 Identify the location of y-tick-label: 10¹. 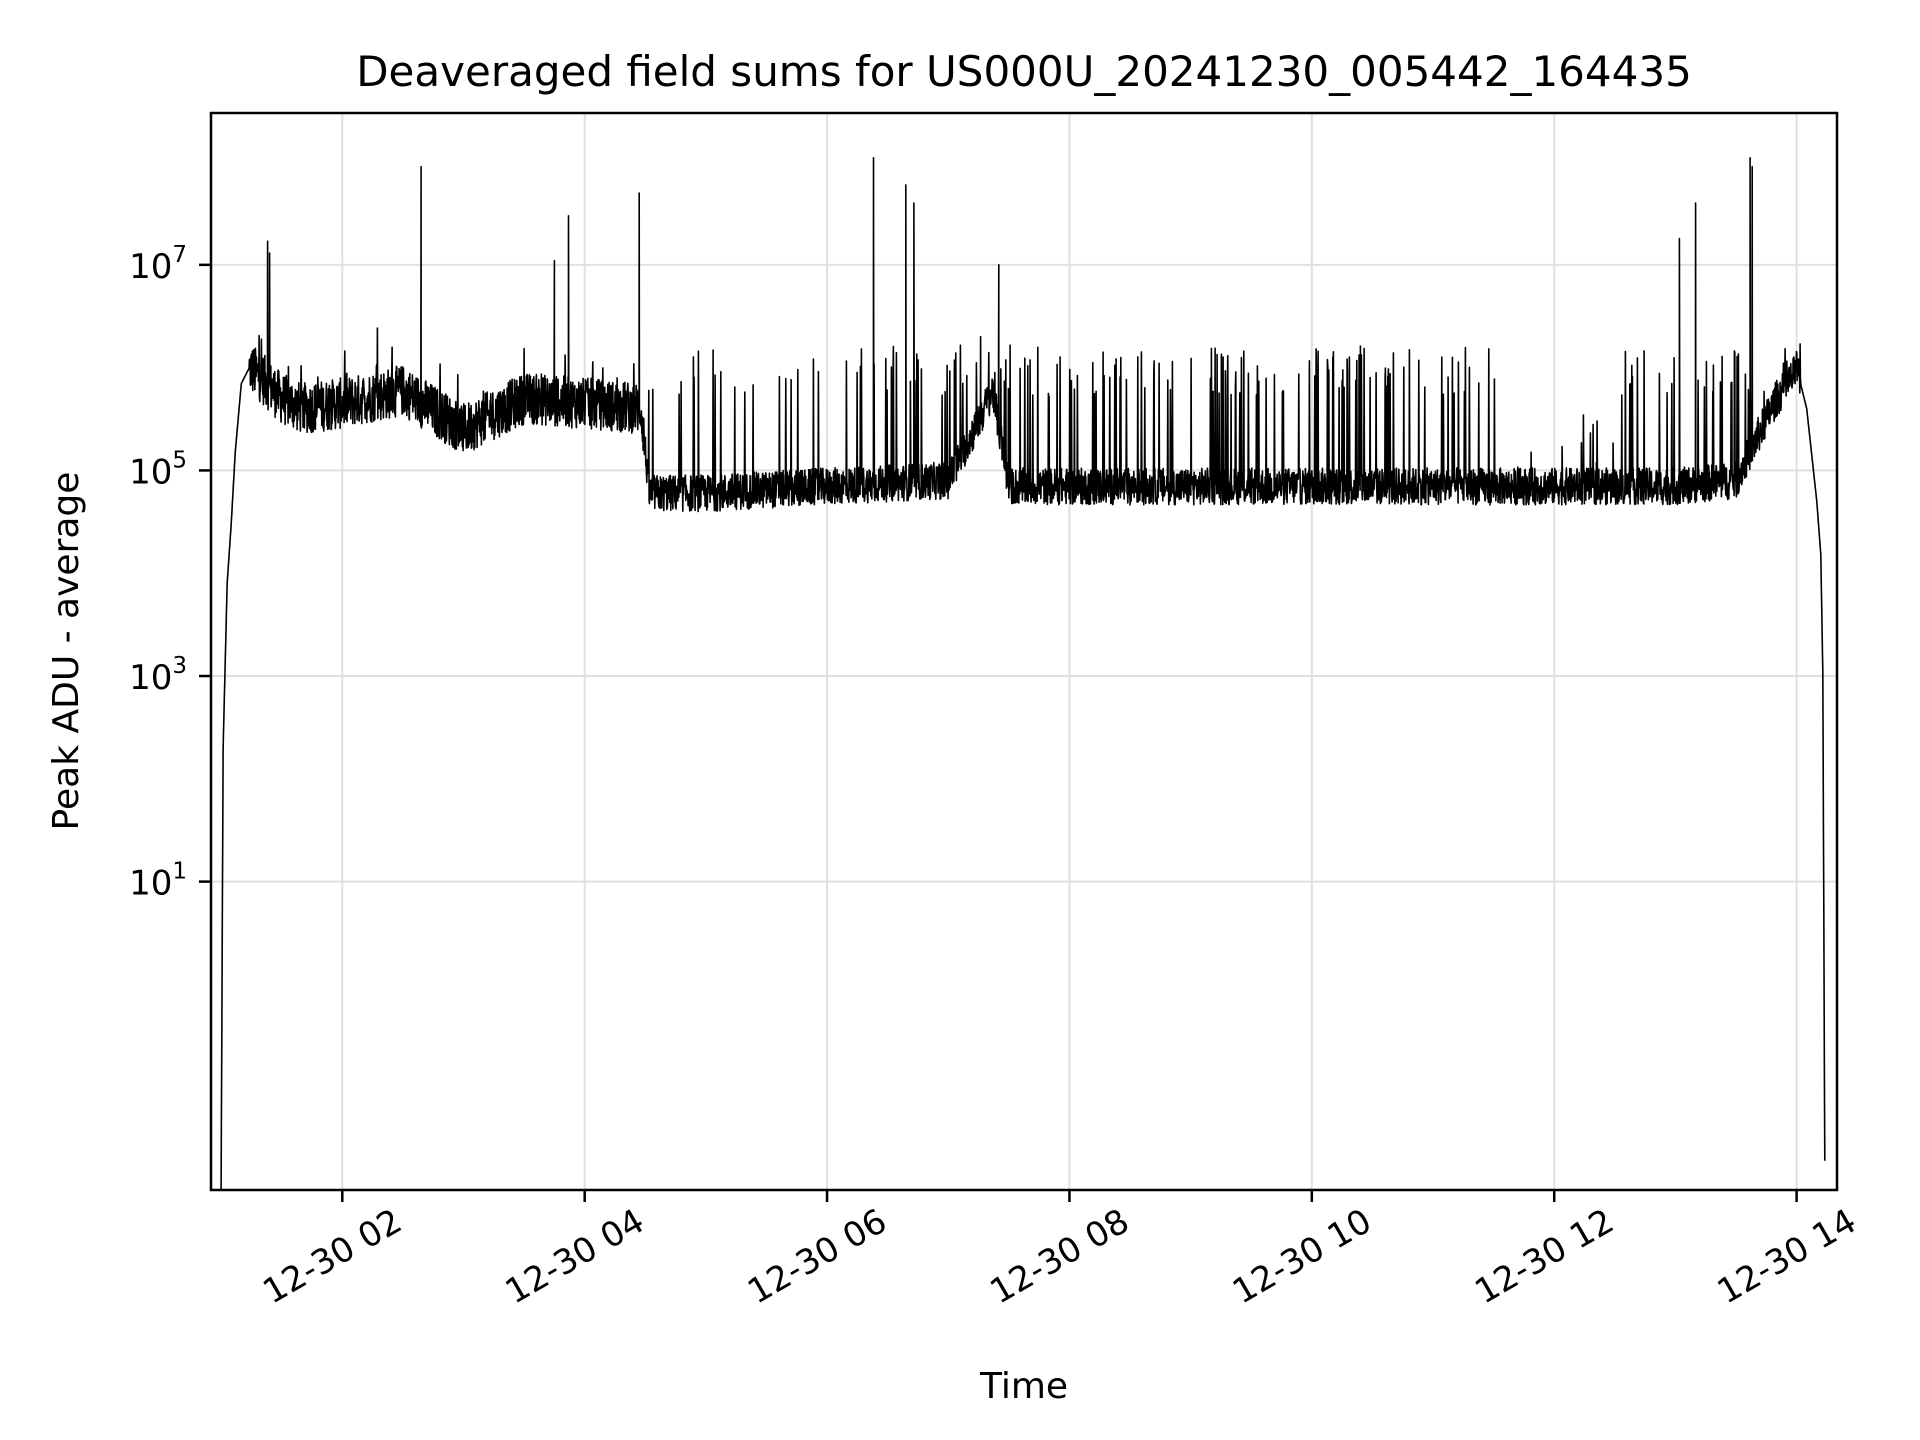
(158, 881).